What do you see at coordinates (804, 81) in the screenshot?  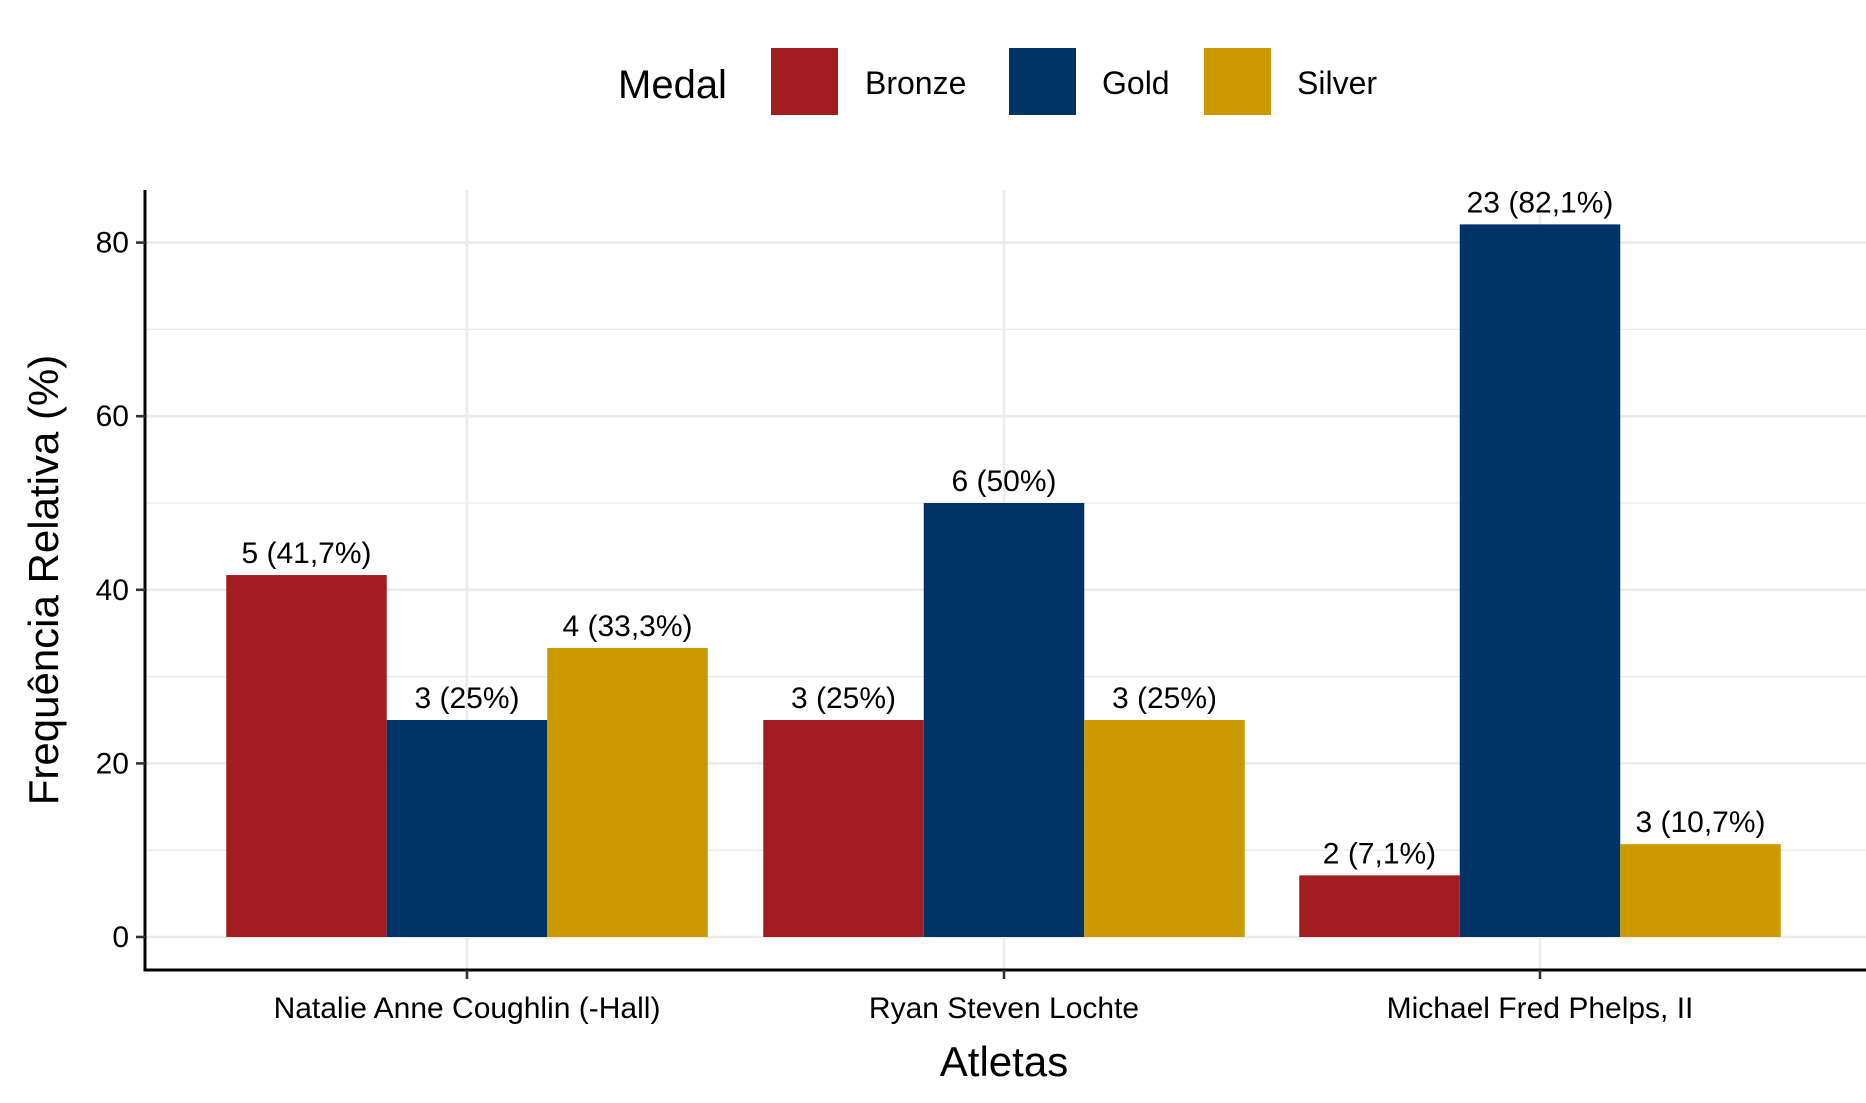 I see `legend-key-bronze` at bounding box center [804, 81].